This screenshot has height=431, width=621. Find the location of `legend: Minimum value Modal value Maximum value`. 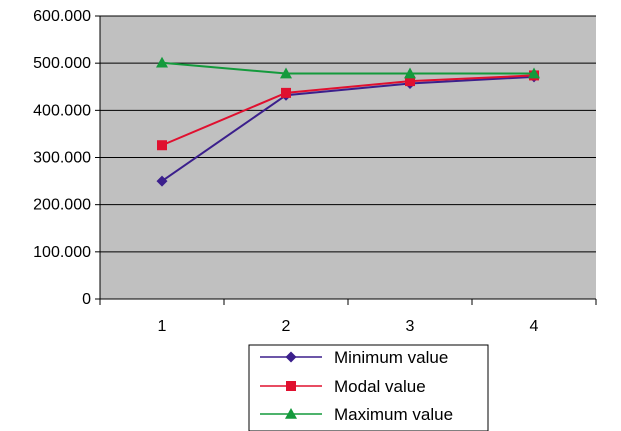

legend: Minimum value Modal value Maximum value is located at coordinates (368, 387).